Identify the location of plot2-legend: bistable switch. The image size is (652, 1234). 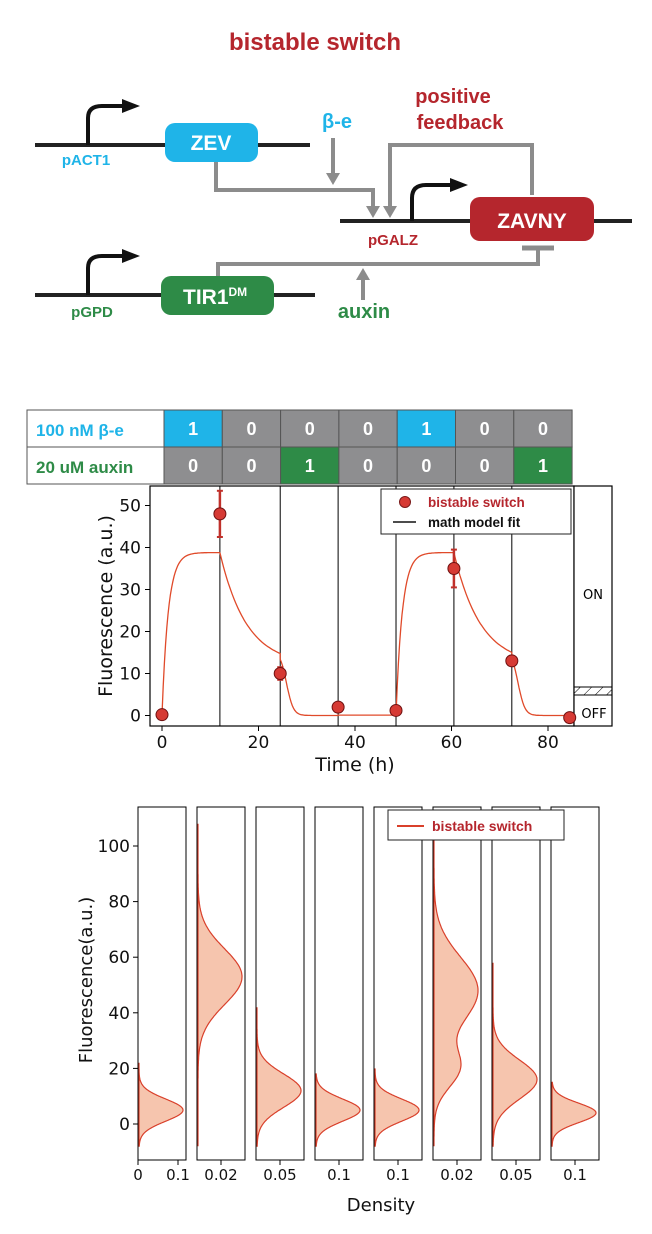
(476, 825).